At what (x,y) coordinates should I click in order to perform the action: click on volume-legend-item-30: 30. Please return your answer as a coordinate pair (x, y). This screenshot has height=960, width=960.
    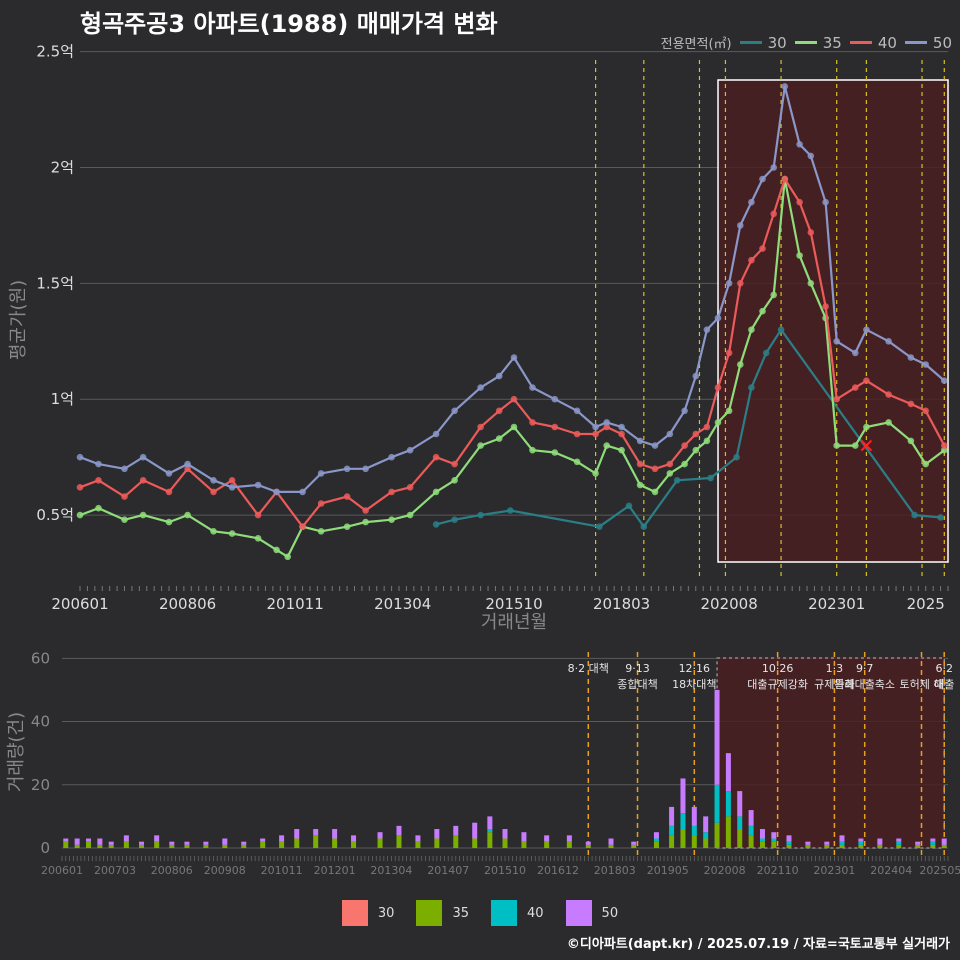
    Looking at the image, I should click on (367, 913).